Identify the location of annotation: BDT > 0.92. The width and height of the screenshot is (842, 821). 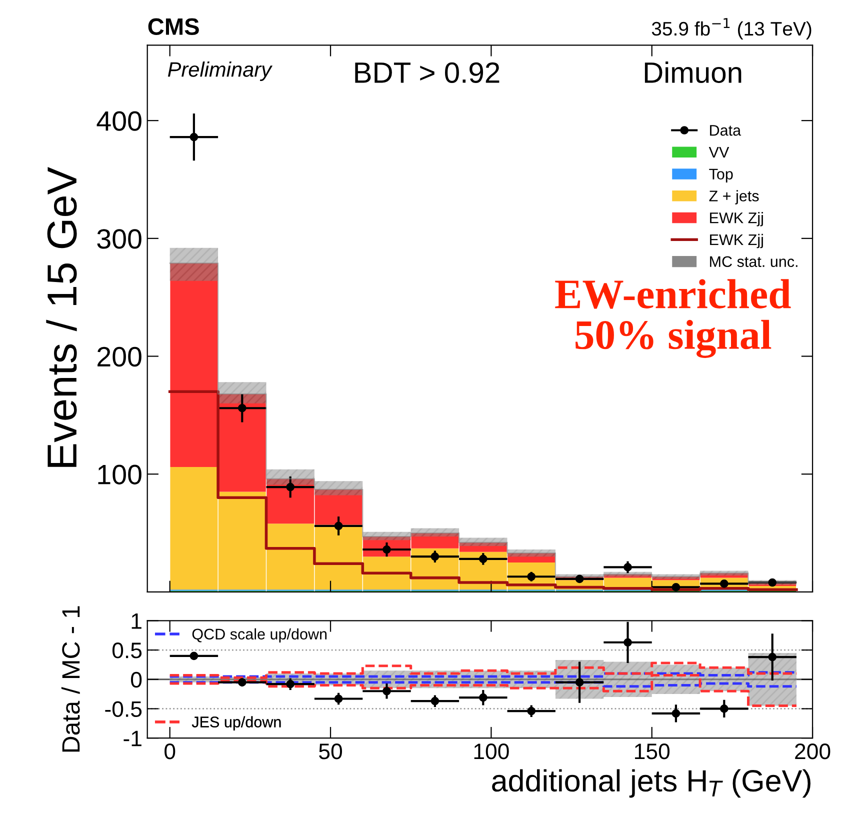
(427, 72).